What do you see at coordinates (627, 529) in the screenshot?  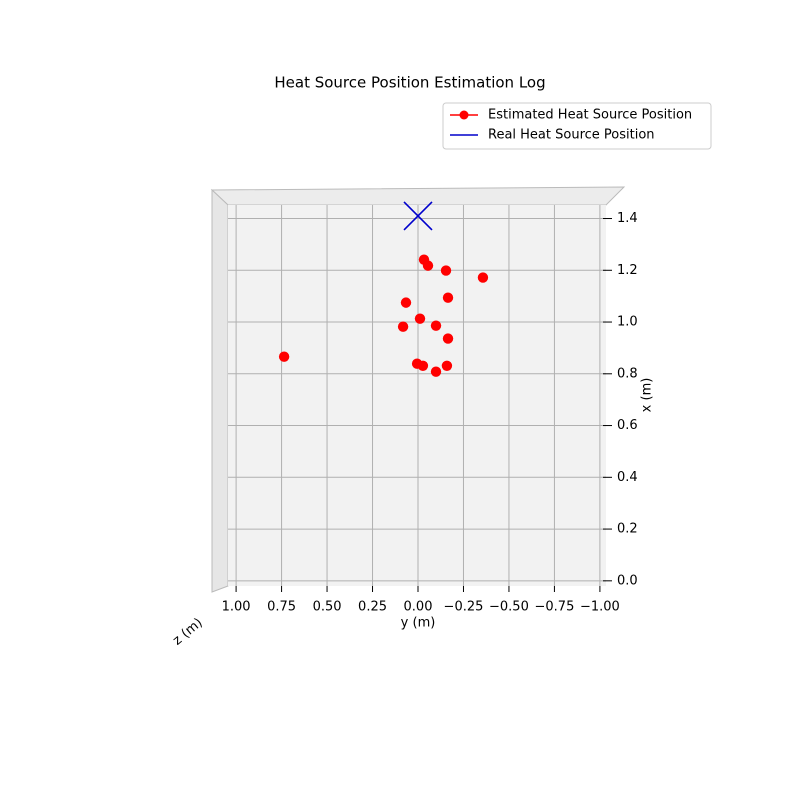 I see `y-tick-label: 0.2` at bounding box center [627, 529].